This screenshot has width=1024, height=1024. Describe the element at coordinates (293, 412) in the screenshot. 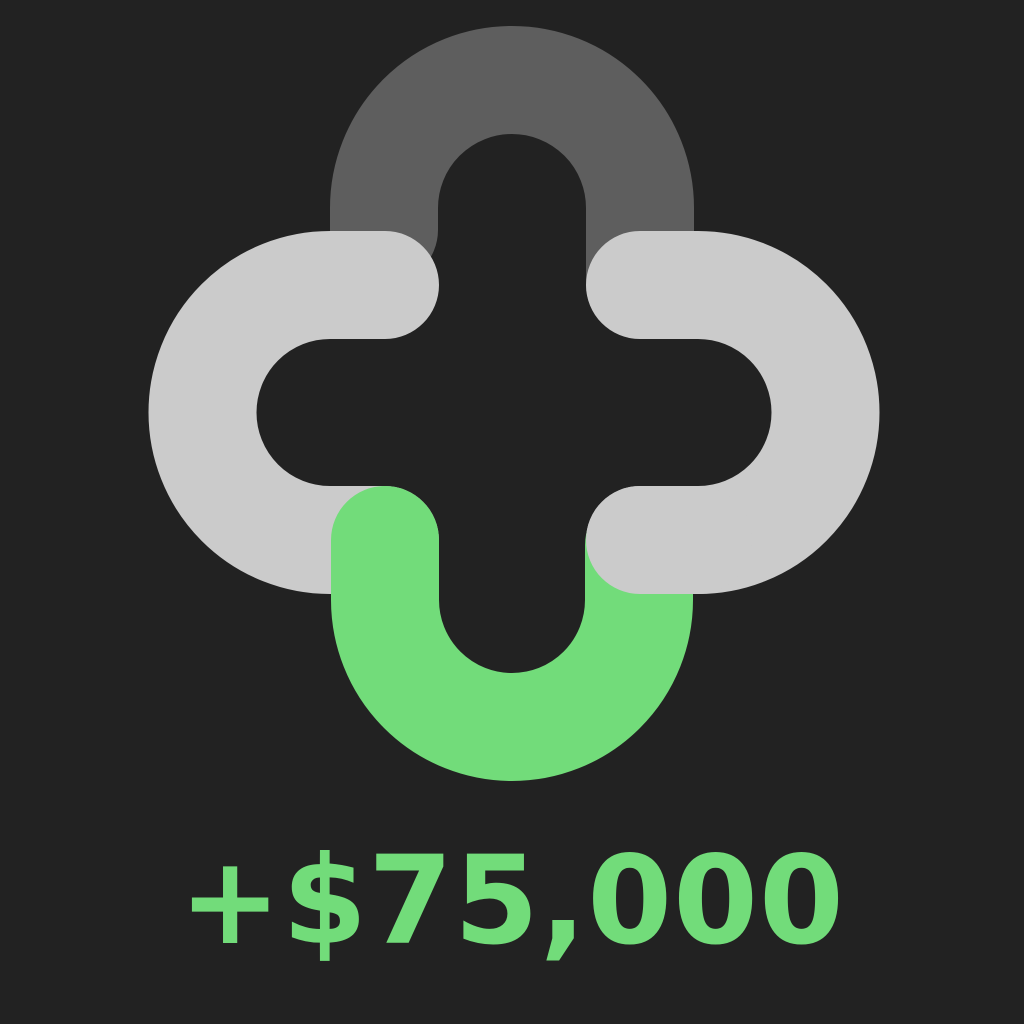

I see `left-arch` at that location.